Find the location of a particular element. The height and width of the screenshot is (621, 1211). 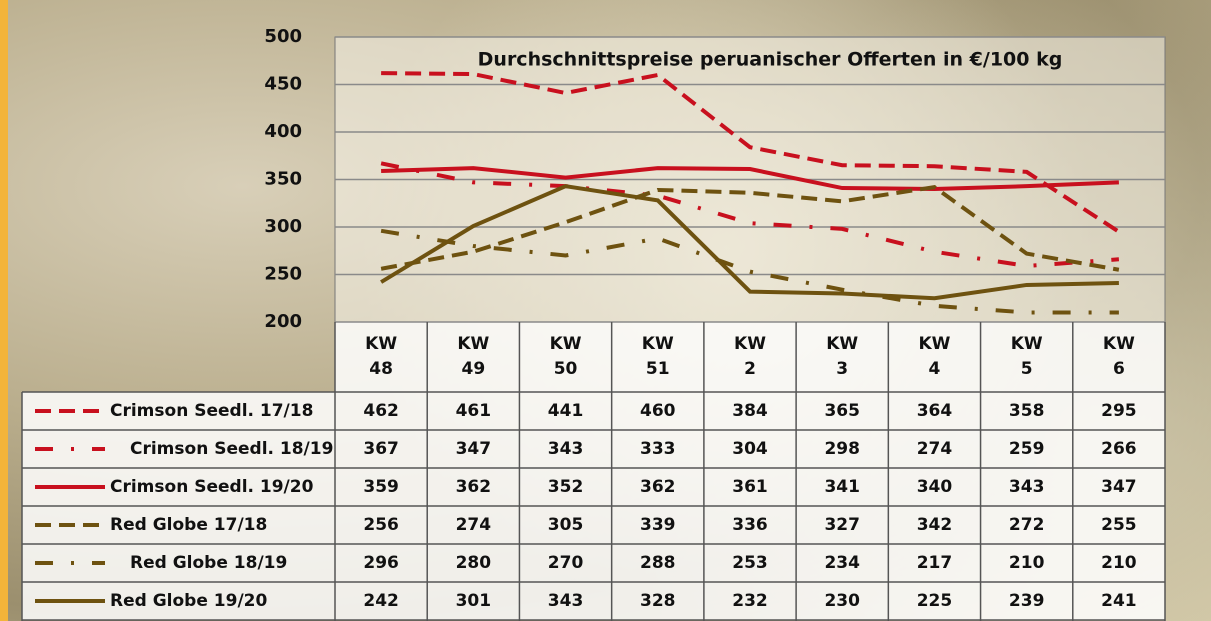

table-value-text: 270 is located at coordinates (565, 563).